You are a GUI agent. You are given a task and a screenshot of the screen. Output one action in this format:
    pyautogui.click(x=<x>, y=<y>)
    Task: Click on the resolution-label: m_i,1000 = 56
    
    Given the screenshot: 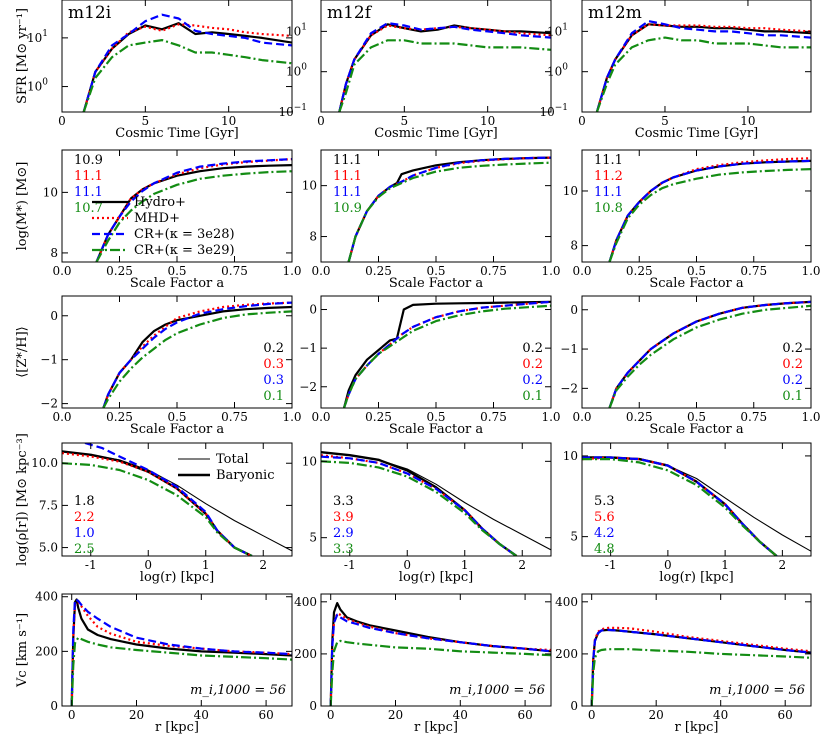 What is the action you would take?
    pyautogui.click(x=238, y=690)
    